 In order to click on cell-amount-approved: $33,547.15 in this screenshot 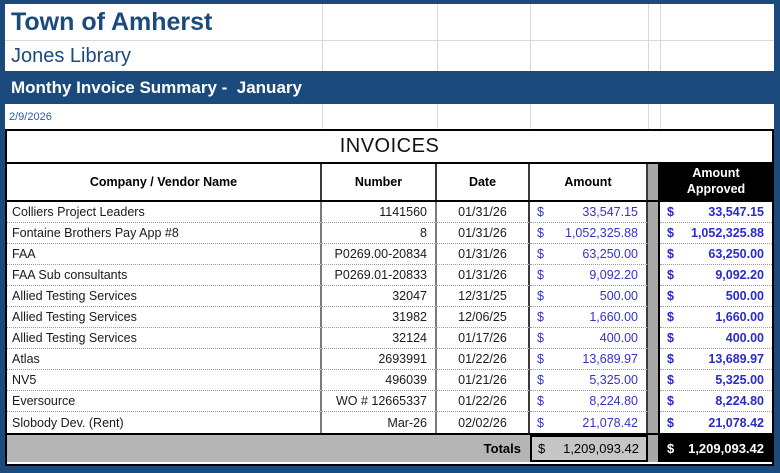, I will do `click(716, 212)`.